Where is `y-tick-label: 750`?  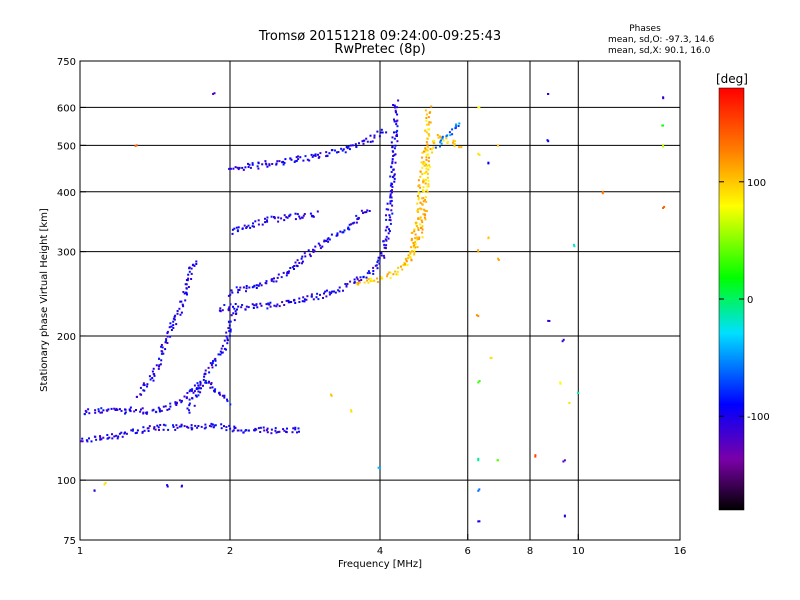 y-tick-label: 750 is located at coordinates (66, 62).